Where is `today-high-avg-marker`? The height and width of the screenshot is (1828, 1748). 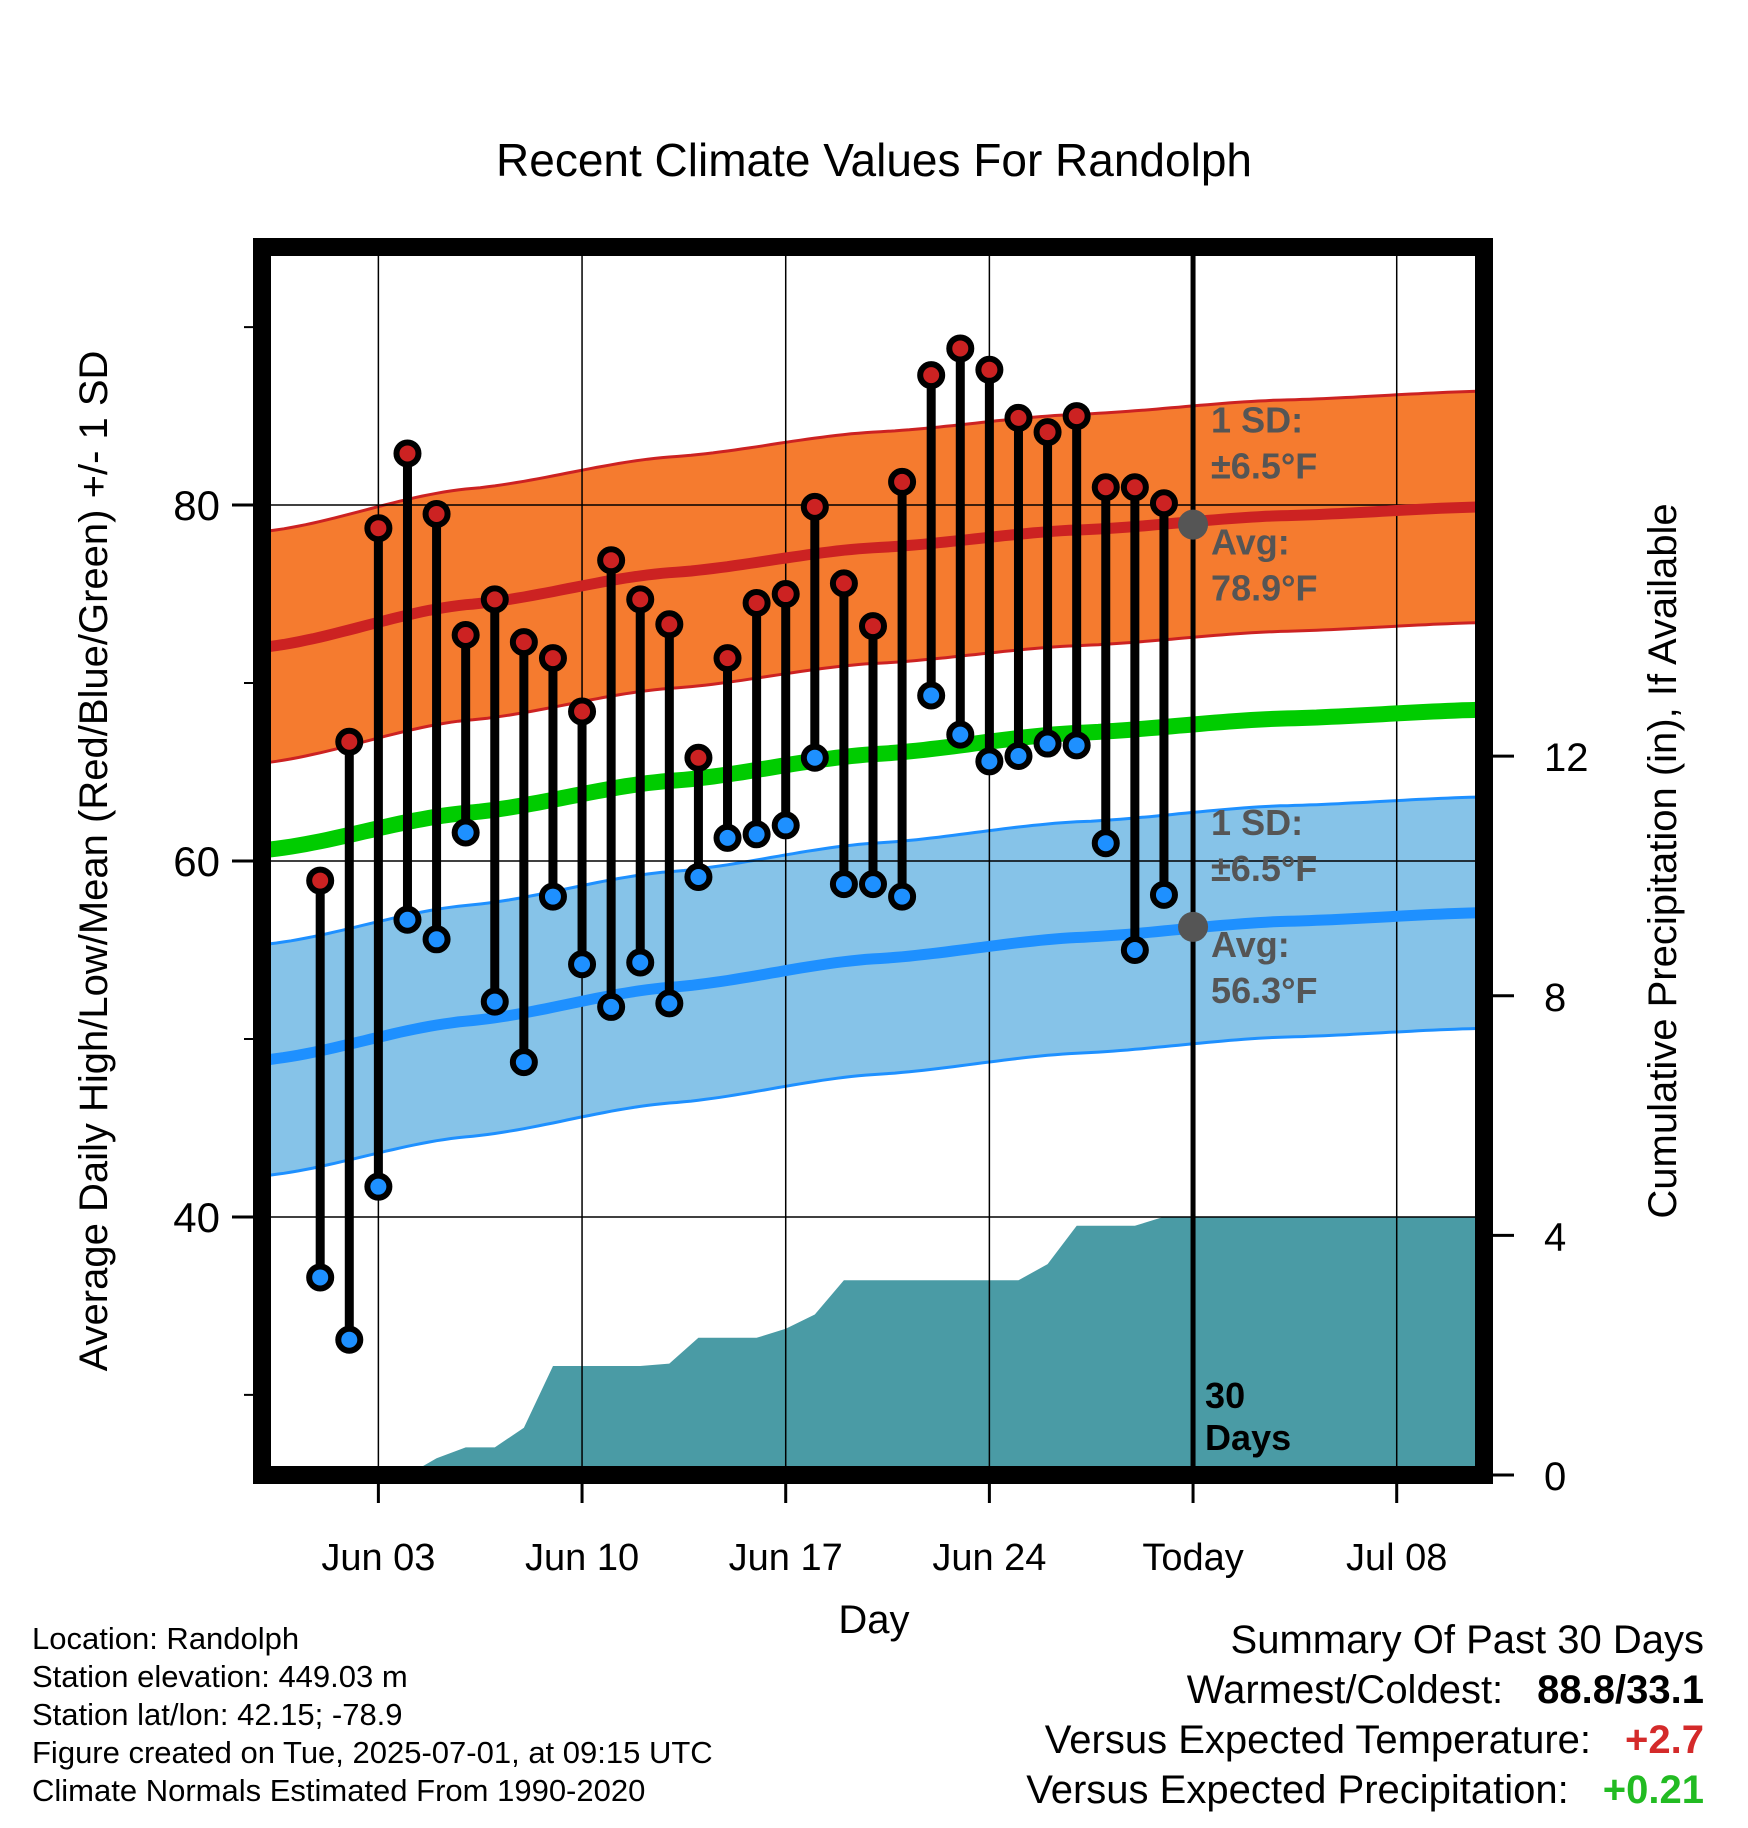
today-high-avg-marker is located at coordinates (1193, 524).